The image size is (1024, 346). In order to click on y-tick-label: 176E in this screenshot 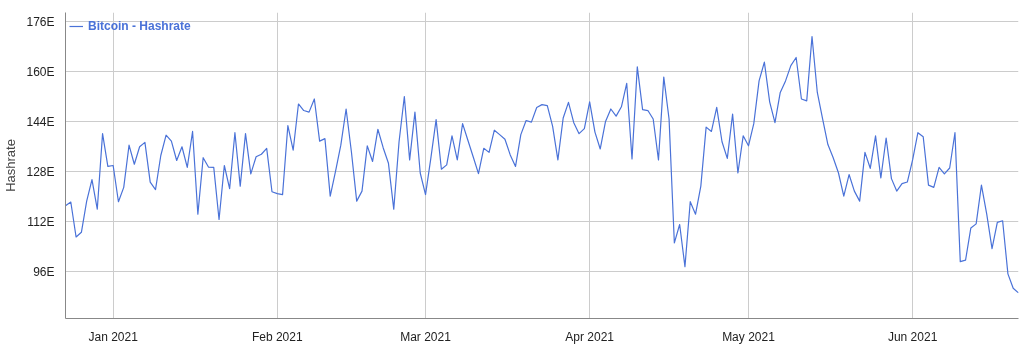, I will do `click(40, 21)`.